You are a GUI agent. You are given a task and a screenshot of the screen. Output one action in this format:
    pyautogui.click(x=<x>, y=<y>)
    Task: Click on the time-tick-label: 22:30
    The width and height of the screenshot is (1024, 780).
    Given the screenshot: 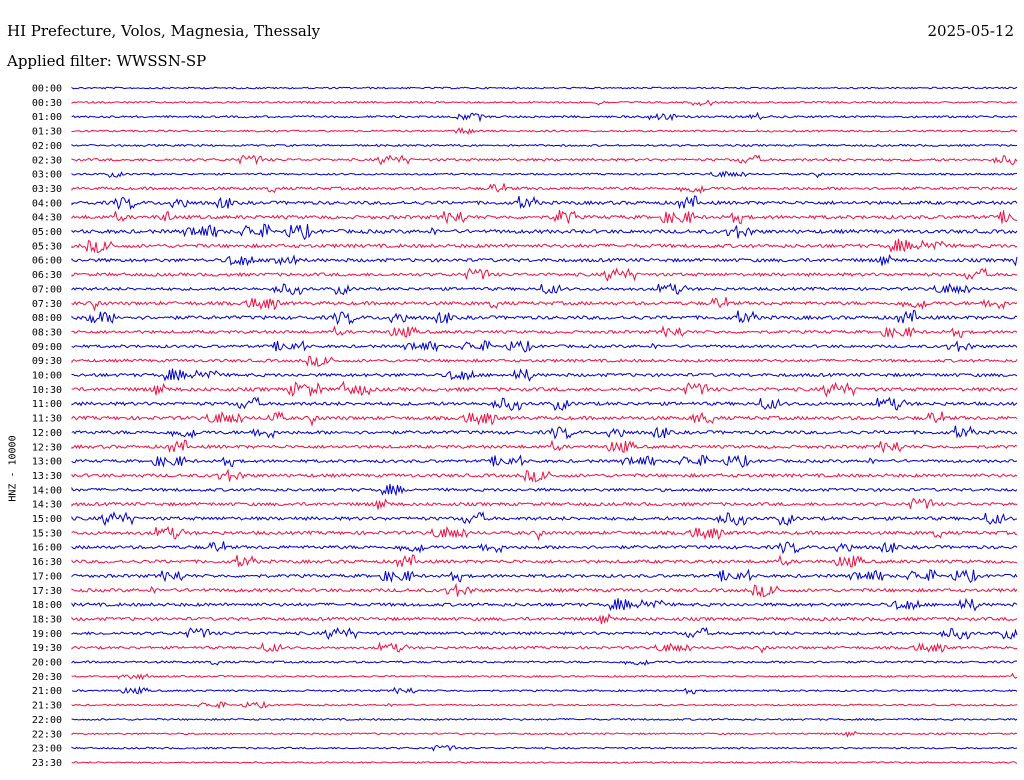 What is the action you would take?
    pyautogui.click(x=47, y=734)
    